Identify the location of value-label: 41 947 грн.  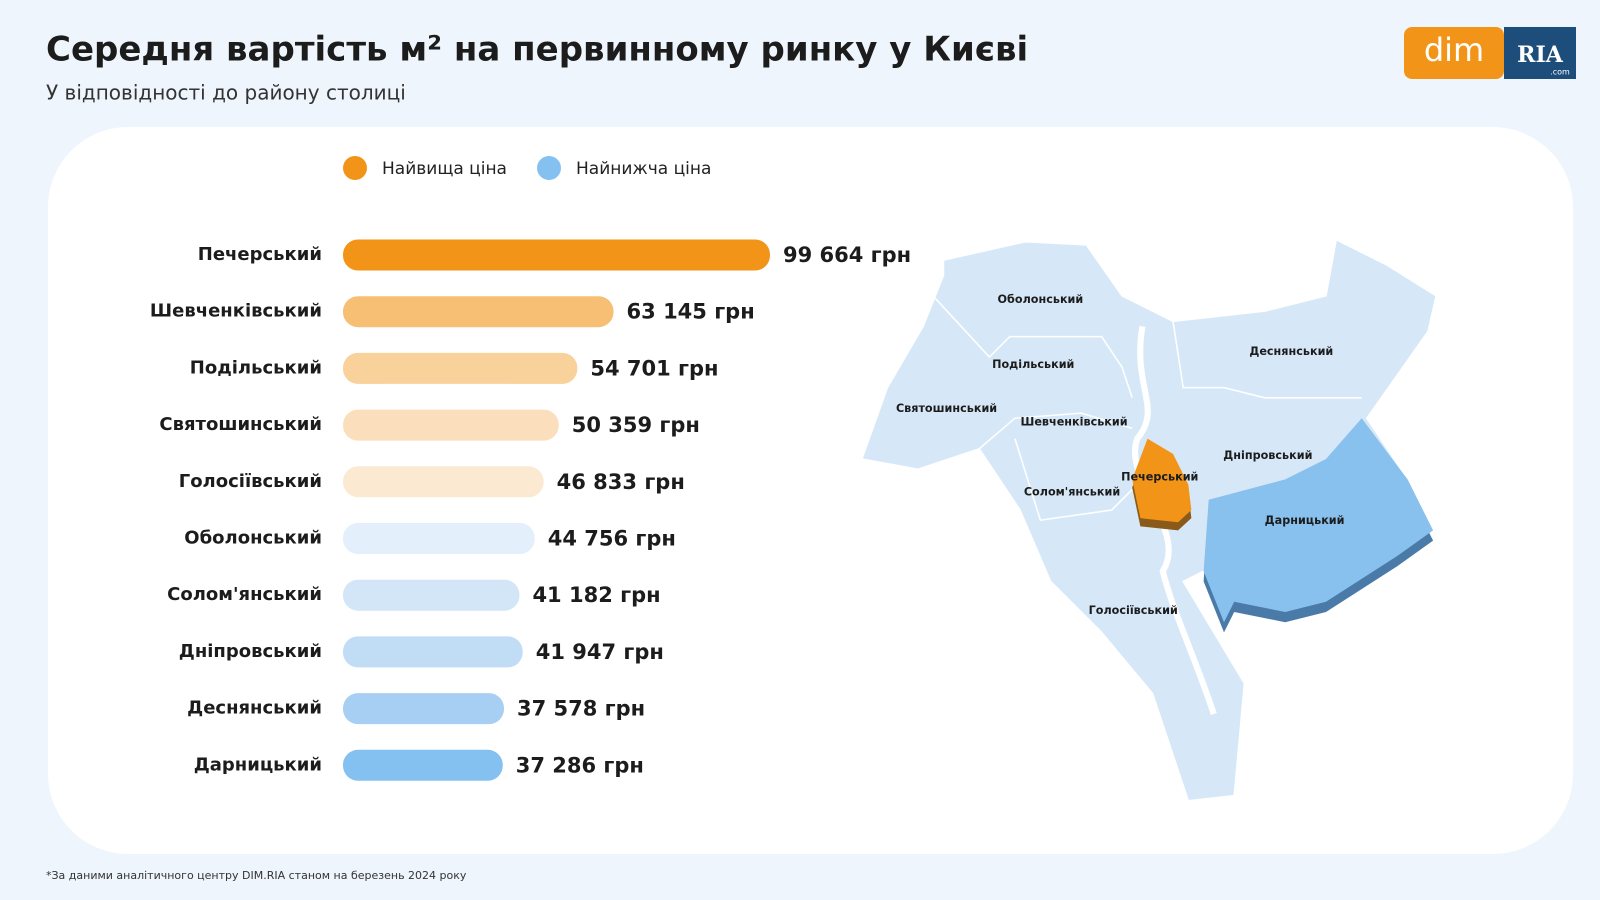
(600, 652).